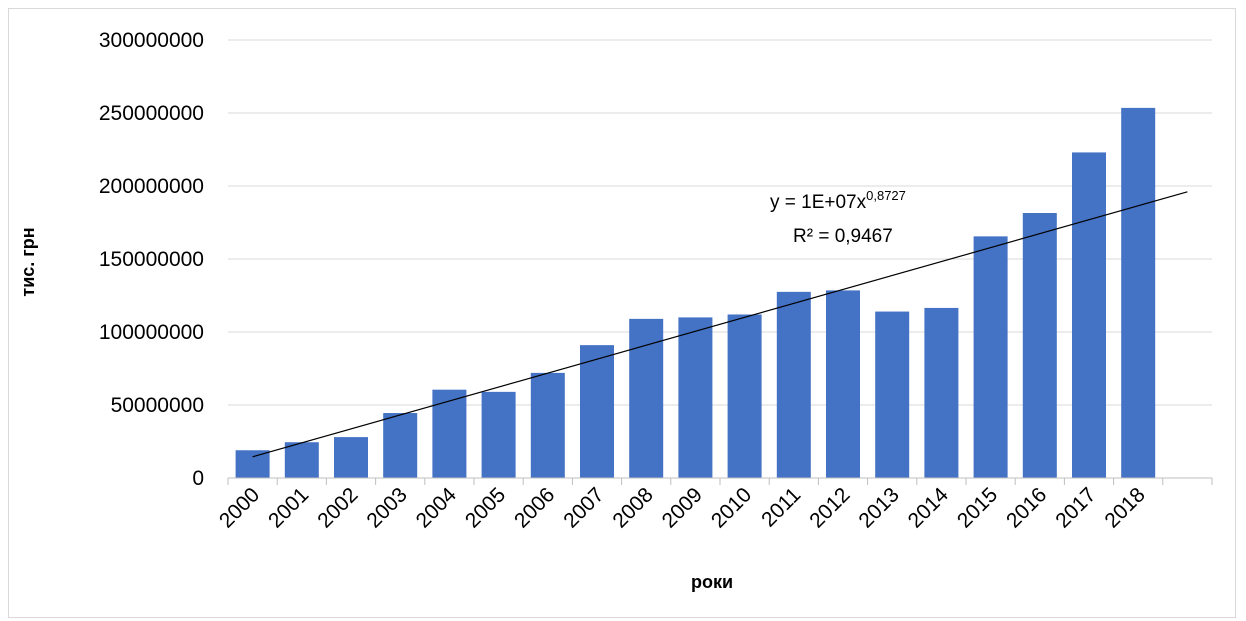 This screenshot has width=1246, height=621. What do you see at coordinates (351, 457) in the screenshot?
I see `bar-2002` at bounding box center [351, 457].